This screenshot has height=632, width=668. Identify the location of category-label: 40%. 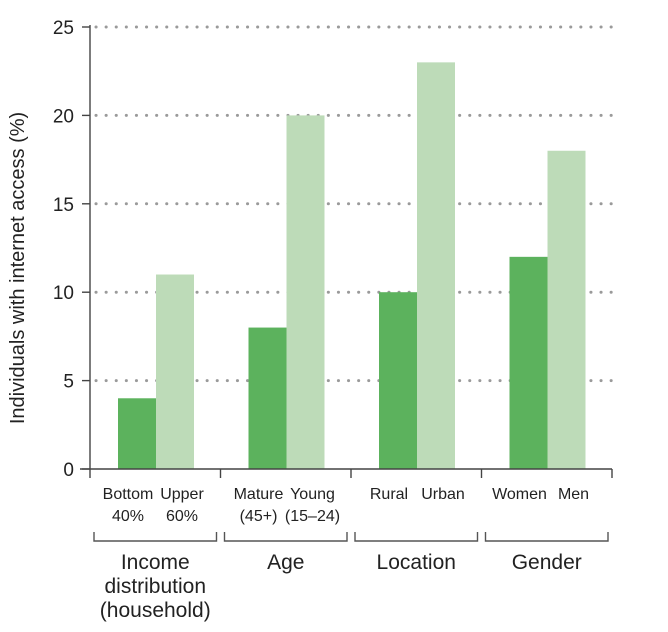
(128, 516).